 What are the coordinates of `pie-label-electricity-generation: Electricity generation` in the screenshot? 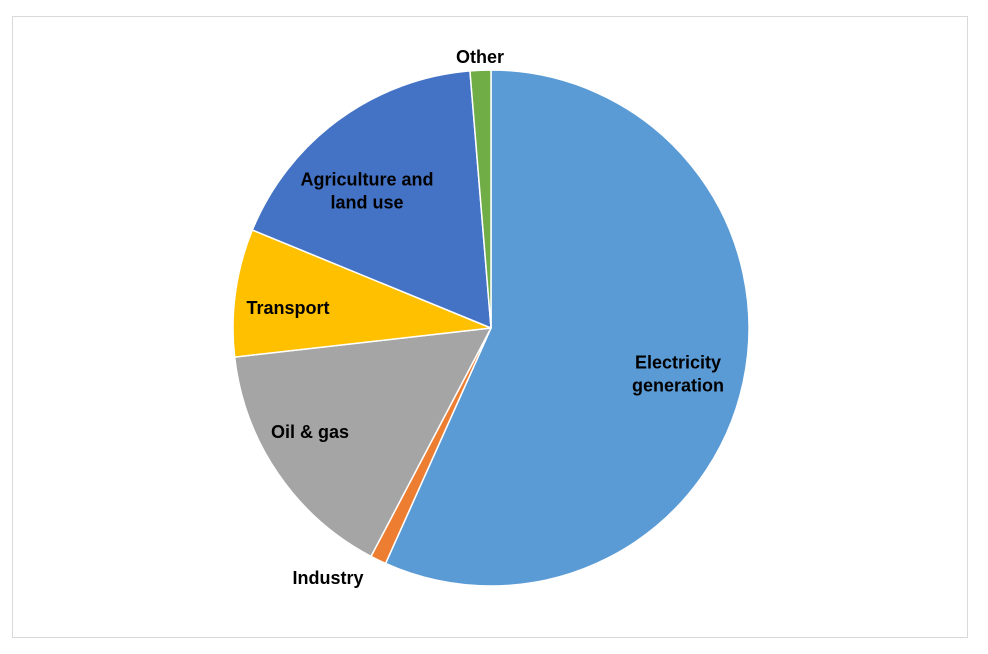 It's located at (678, 374).